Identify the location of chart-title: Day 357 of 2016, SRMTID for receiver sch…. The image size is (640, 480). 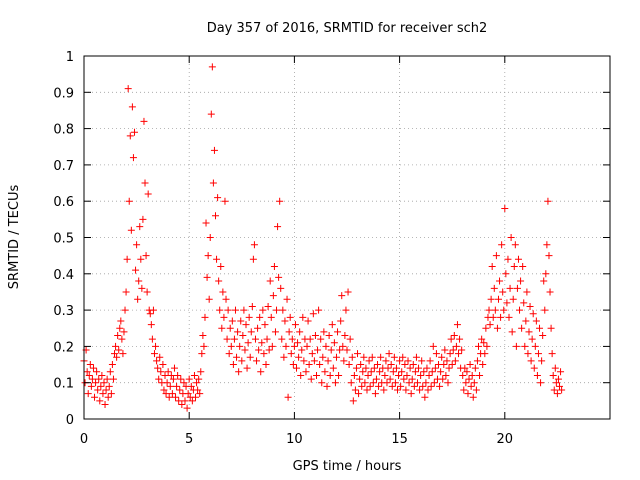
(347, 28).